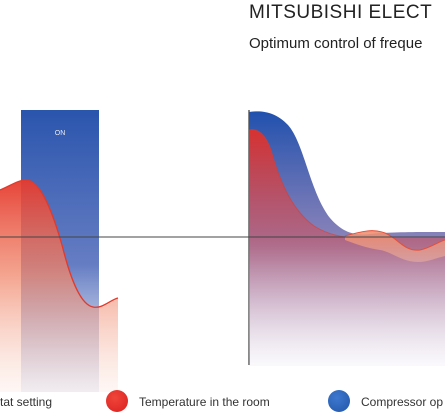 The width and height of the screenshot is (445, 412). Describe the element at coordinates (402, 402) in the screenshot. I see `legend-item-compressor-label: Compressor op` at that location.